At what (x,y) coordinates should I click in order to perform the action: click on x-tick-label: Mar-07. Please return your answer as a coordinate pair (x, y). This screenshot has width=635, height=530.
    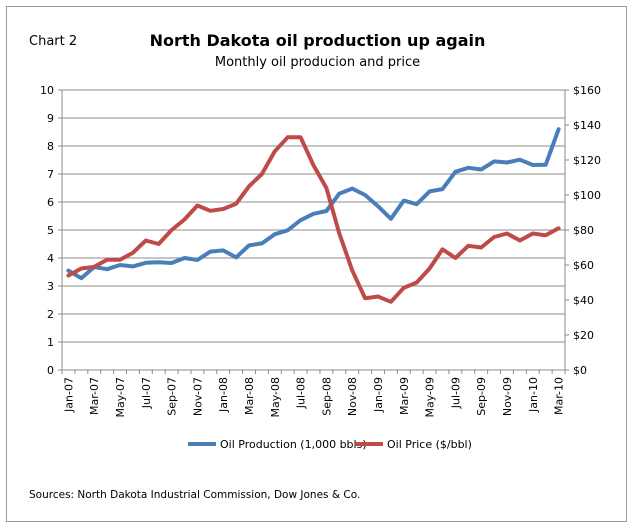
    Looking at the image, I should click on (94, 396).